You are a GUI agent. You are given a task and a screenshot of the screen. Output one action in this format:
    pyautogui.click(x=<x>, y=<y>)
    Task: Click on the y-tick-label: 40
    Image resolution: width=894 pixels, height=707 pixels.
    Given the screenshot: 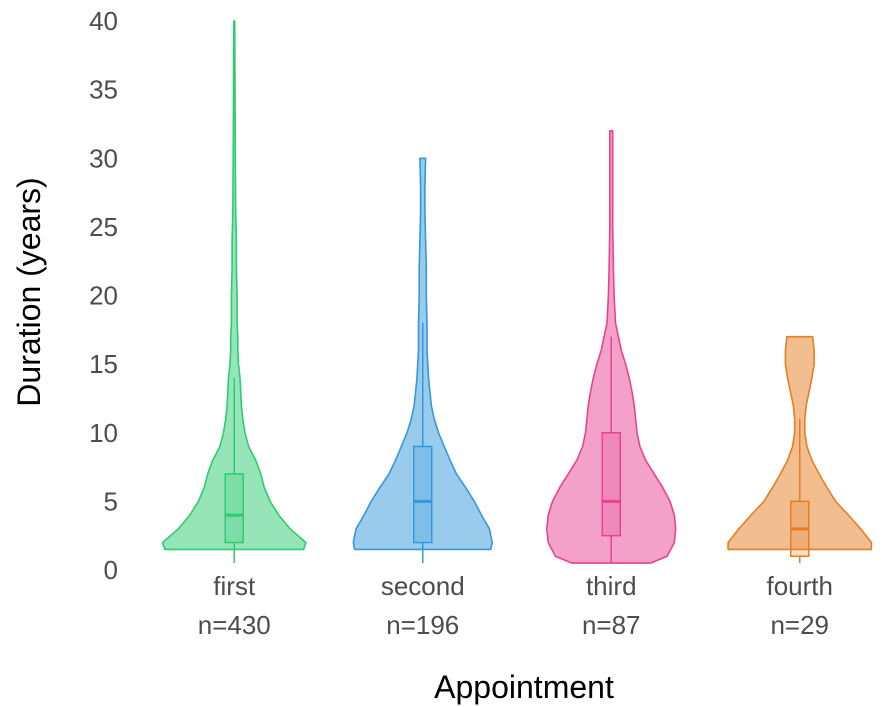 What is the action you would take?
    pyautogui.click(x=103, y=21)
    